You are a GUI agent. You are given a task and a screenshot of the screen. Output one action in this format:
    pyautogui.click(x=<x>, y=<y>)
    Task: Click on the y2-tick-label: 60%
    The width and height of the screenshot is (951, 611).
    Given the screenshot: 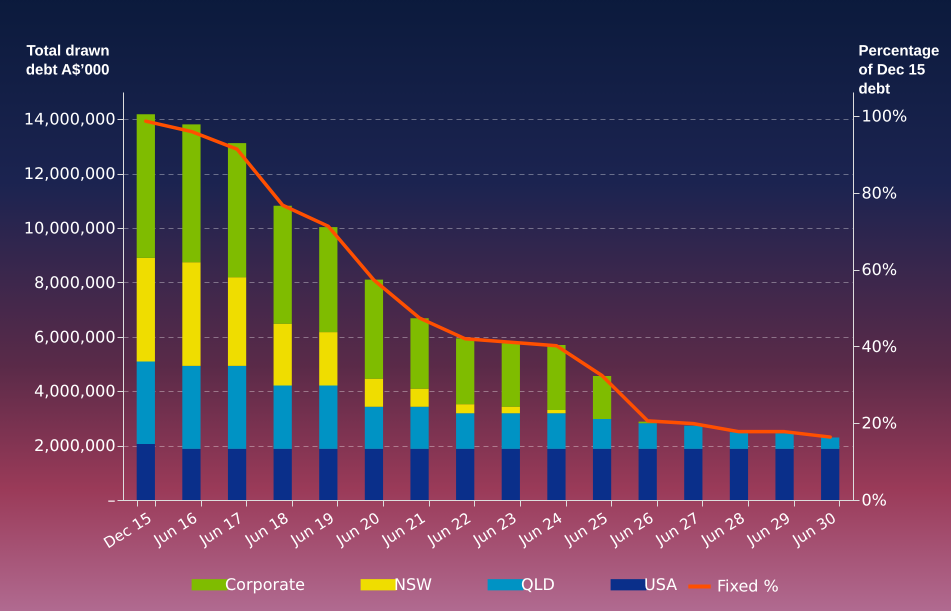 What is the action you would take?
    pyautogui.click(x=880, y=270)
    